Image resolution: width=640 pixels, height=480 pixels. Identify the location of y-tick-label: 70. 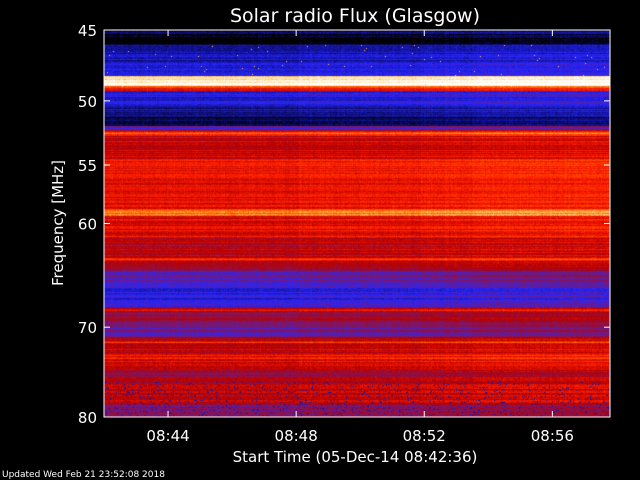
(87, 328).